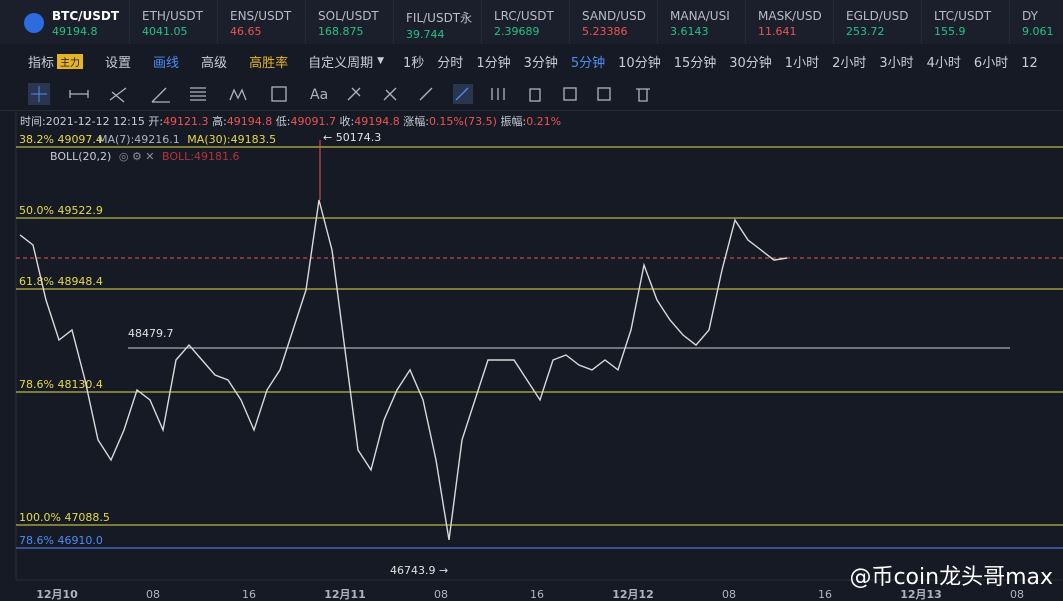 The height and width of the screenshot is (601, 1063). Describe the element at coordinates (643, 95) in the screenshot. I see `tool-delete` at that location.